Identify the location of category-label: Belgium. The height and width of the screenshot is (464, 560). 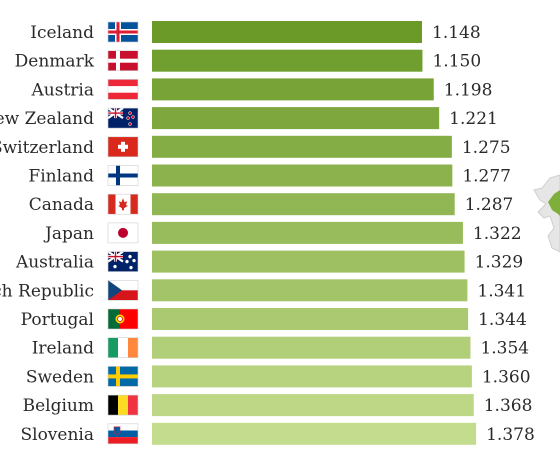
(58, 406).